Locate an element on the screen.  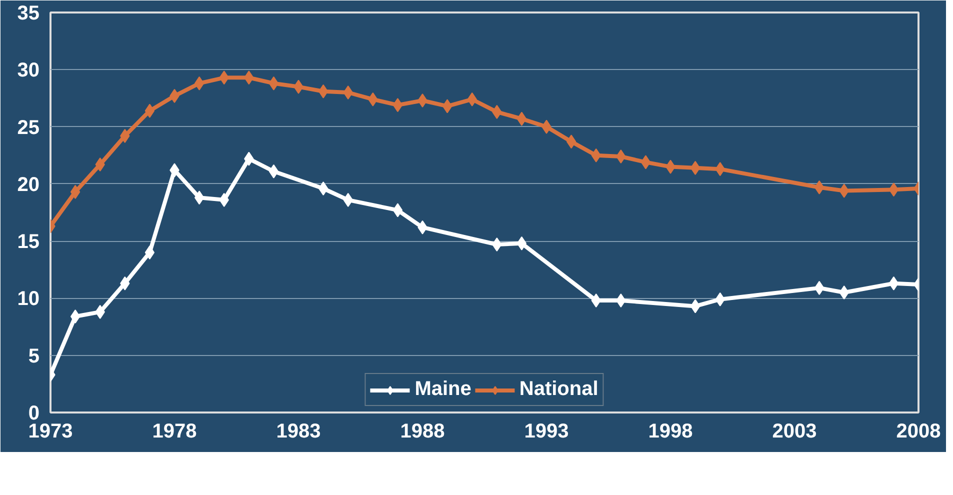
x-tick-label: 1993 is located at coordinates (546, 431).